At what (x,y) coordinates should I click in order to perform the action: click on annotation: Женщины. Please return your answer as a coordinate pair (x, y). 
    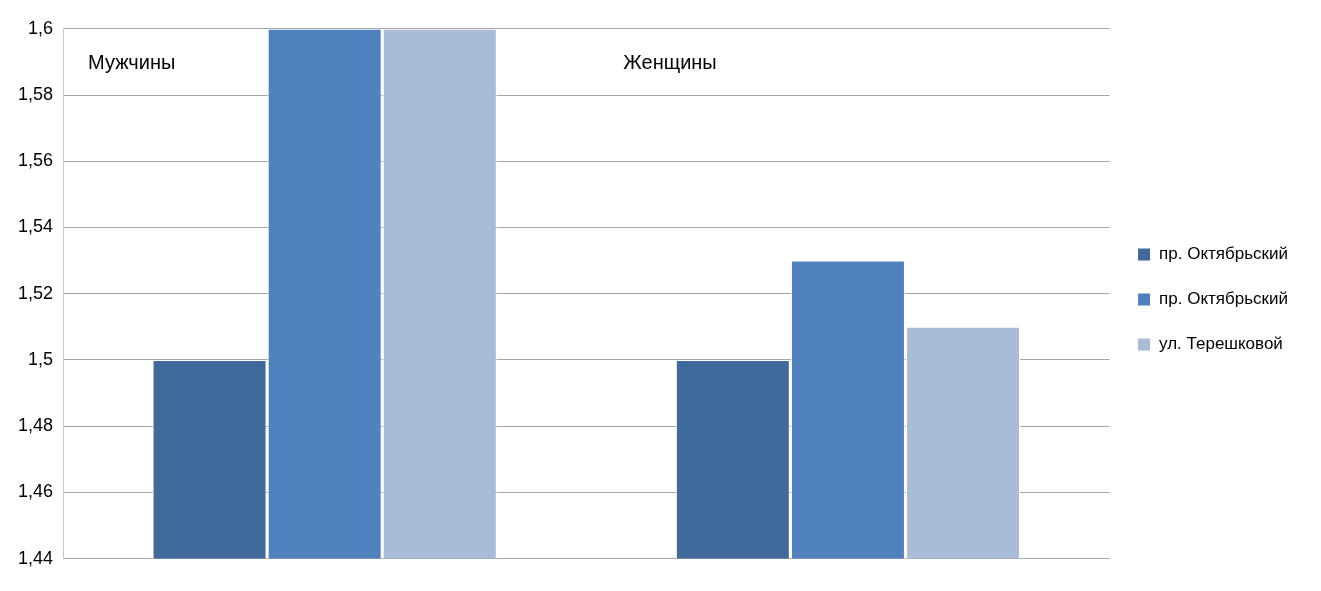
    Looking at the image, I should click on (670, 62).